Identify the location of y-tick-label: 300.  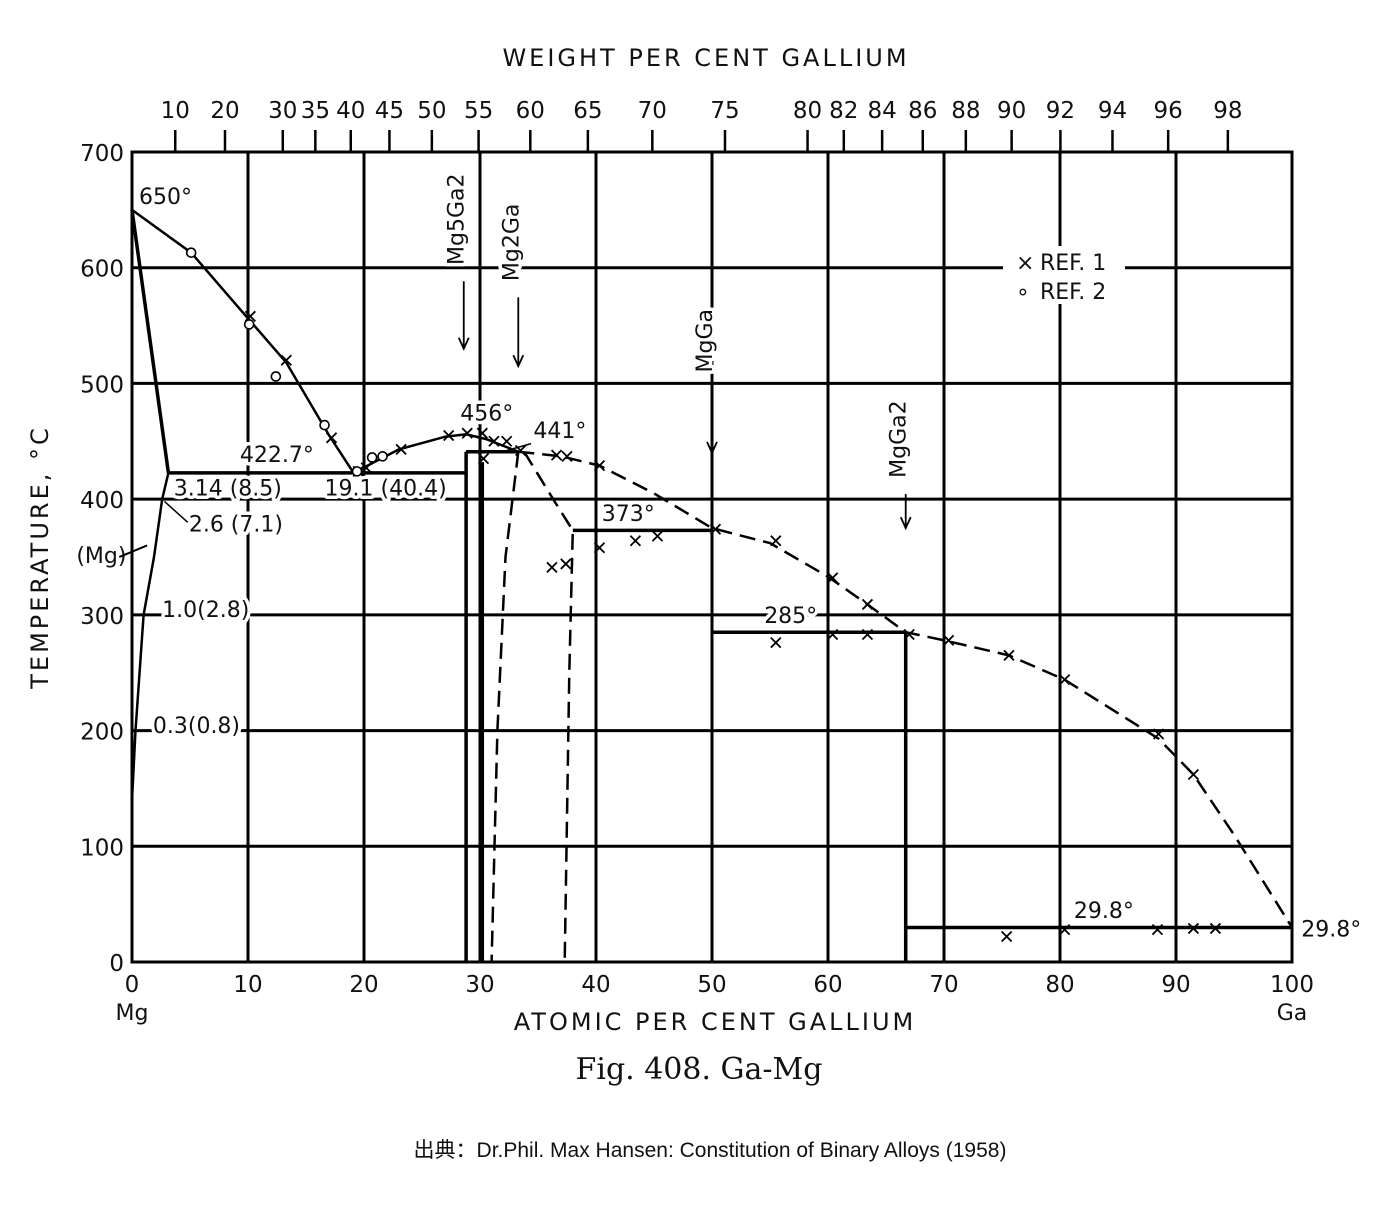
(102, 617).